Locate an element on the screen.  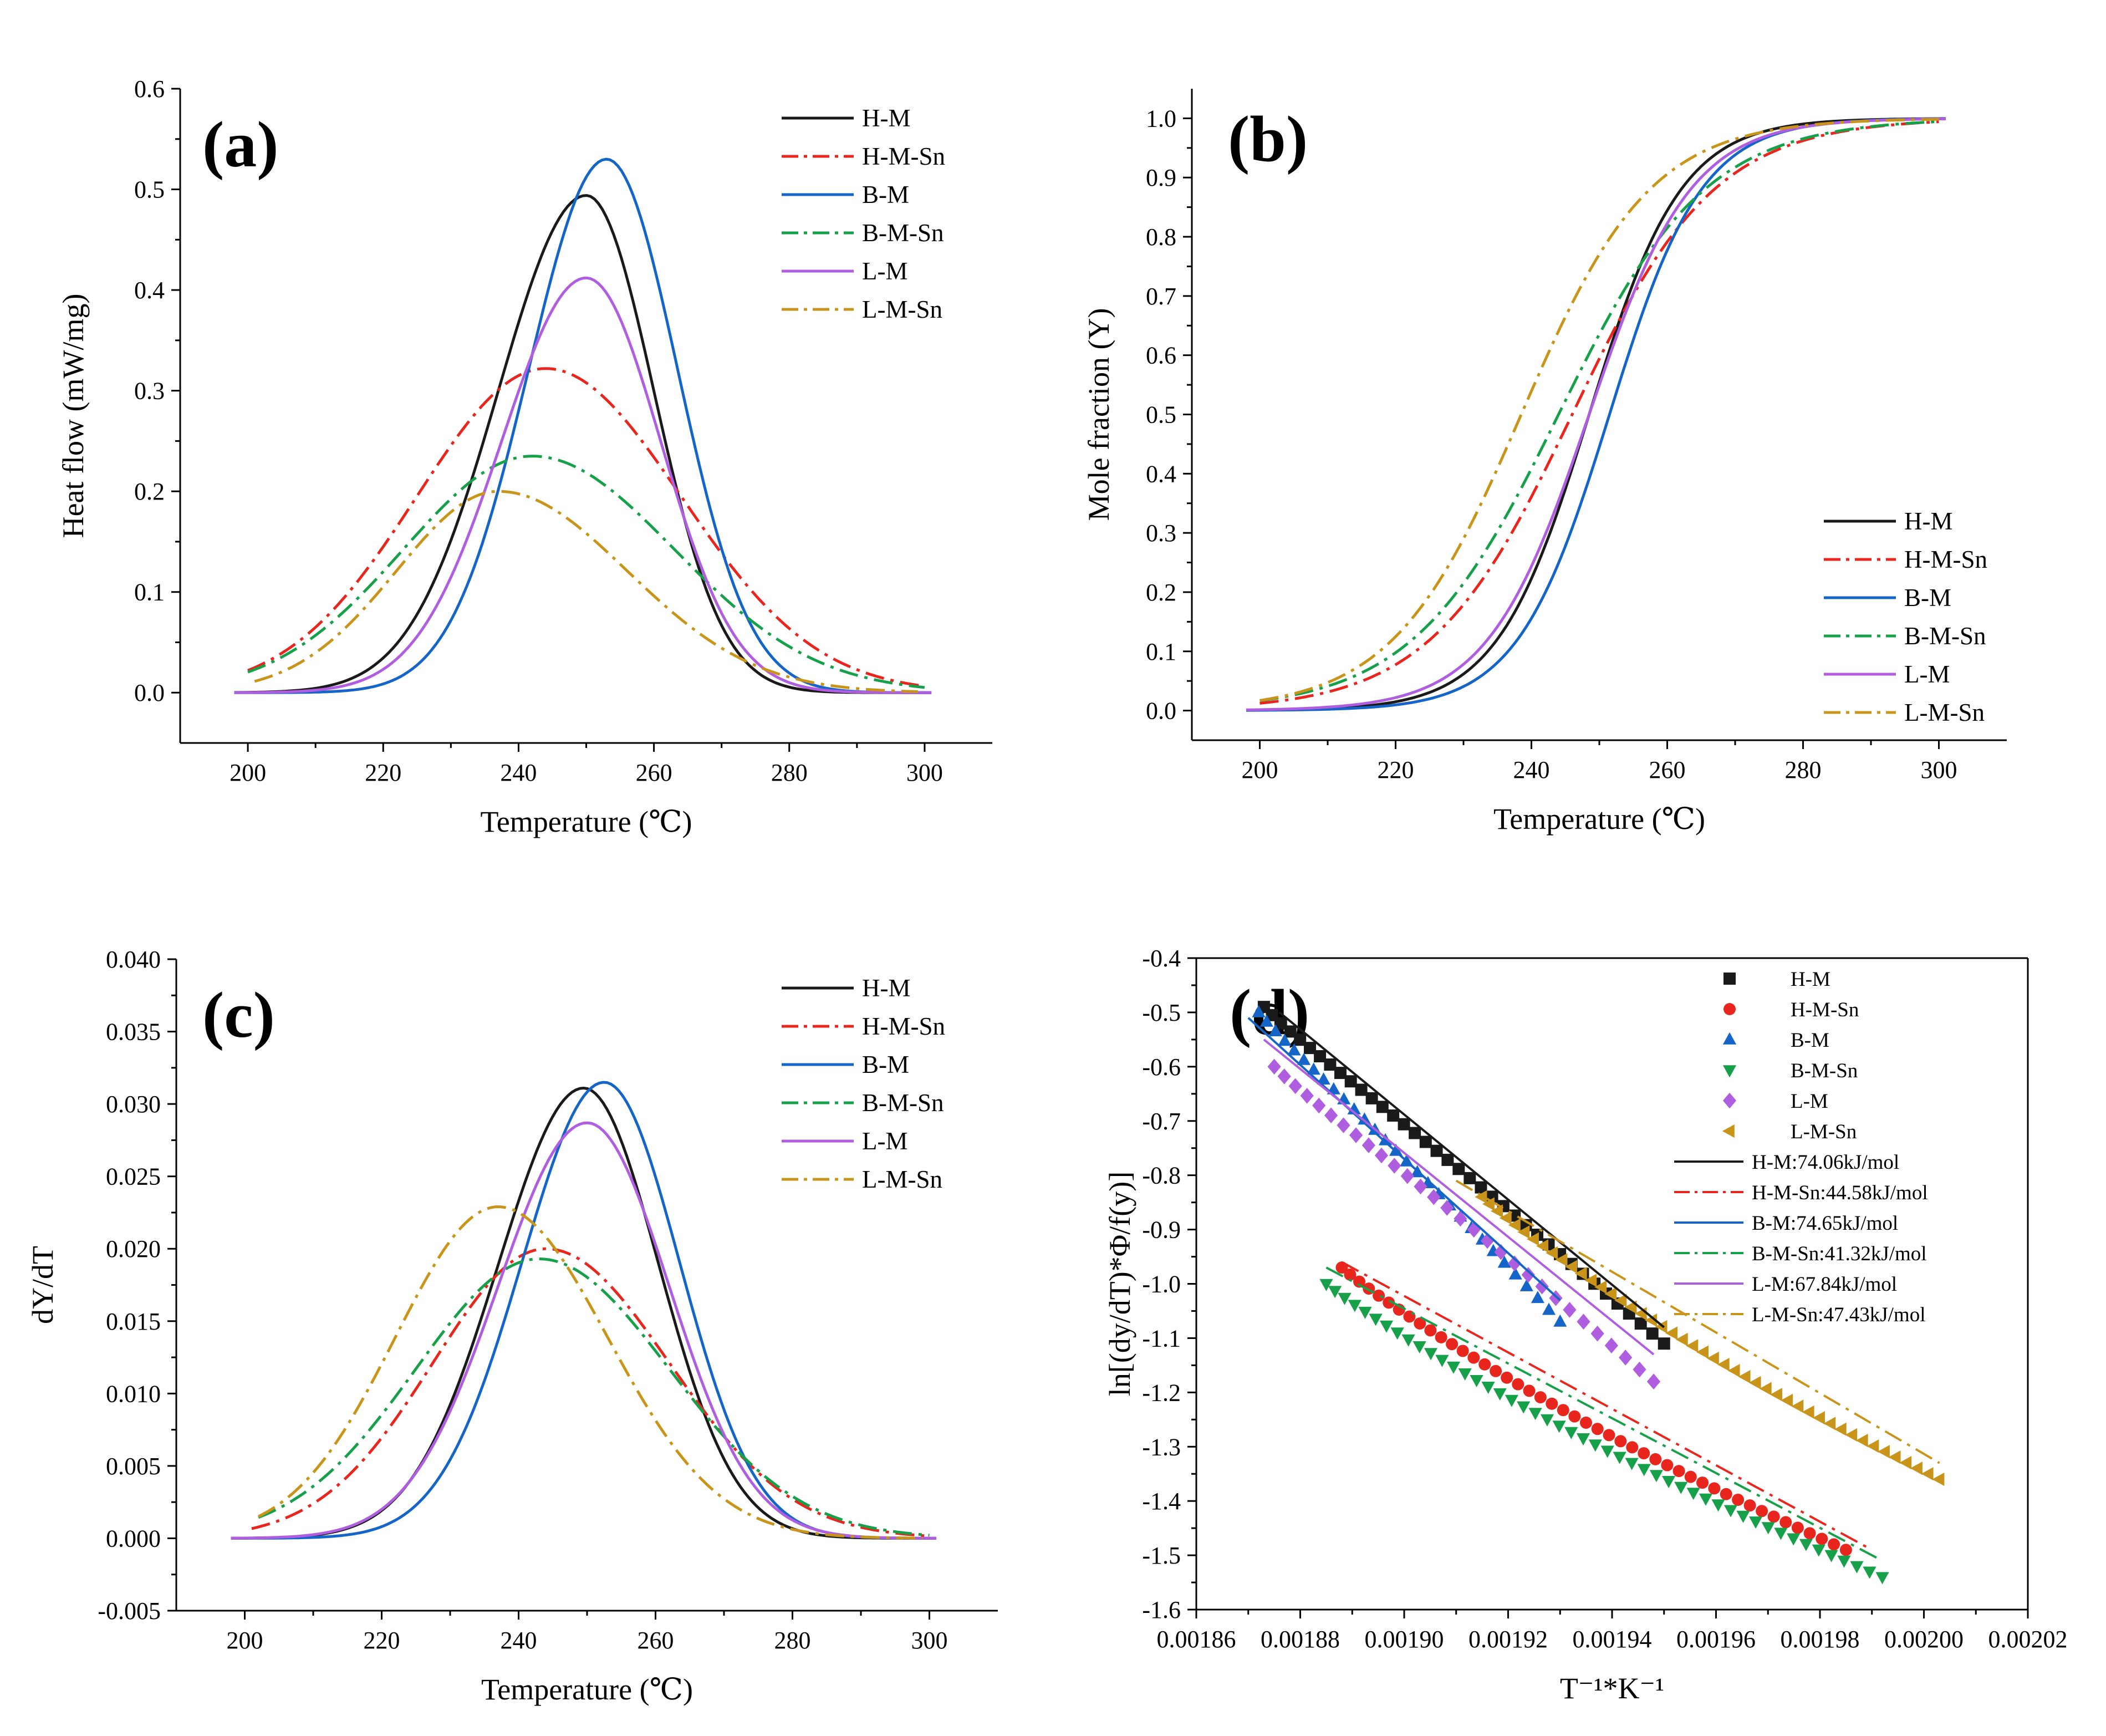
y-tick-label: 1.0 is located at coordinates (1161, 118).